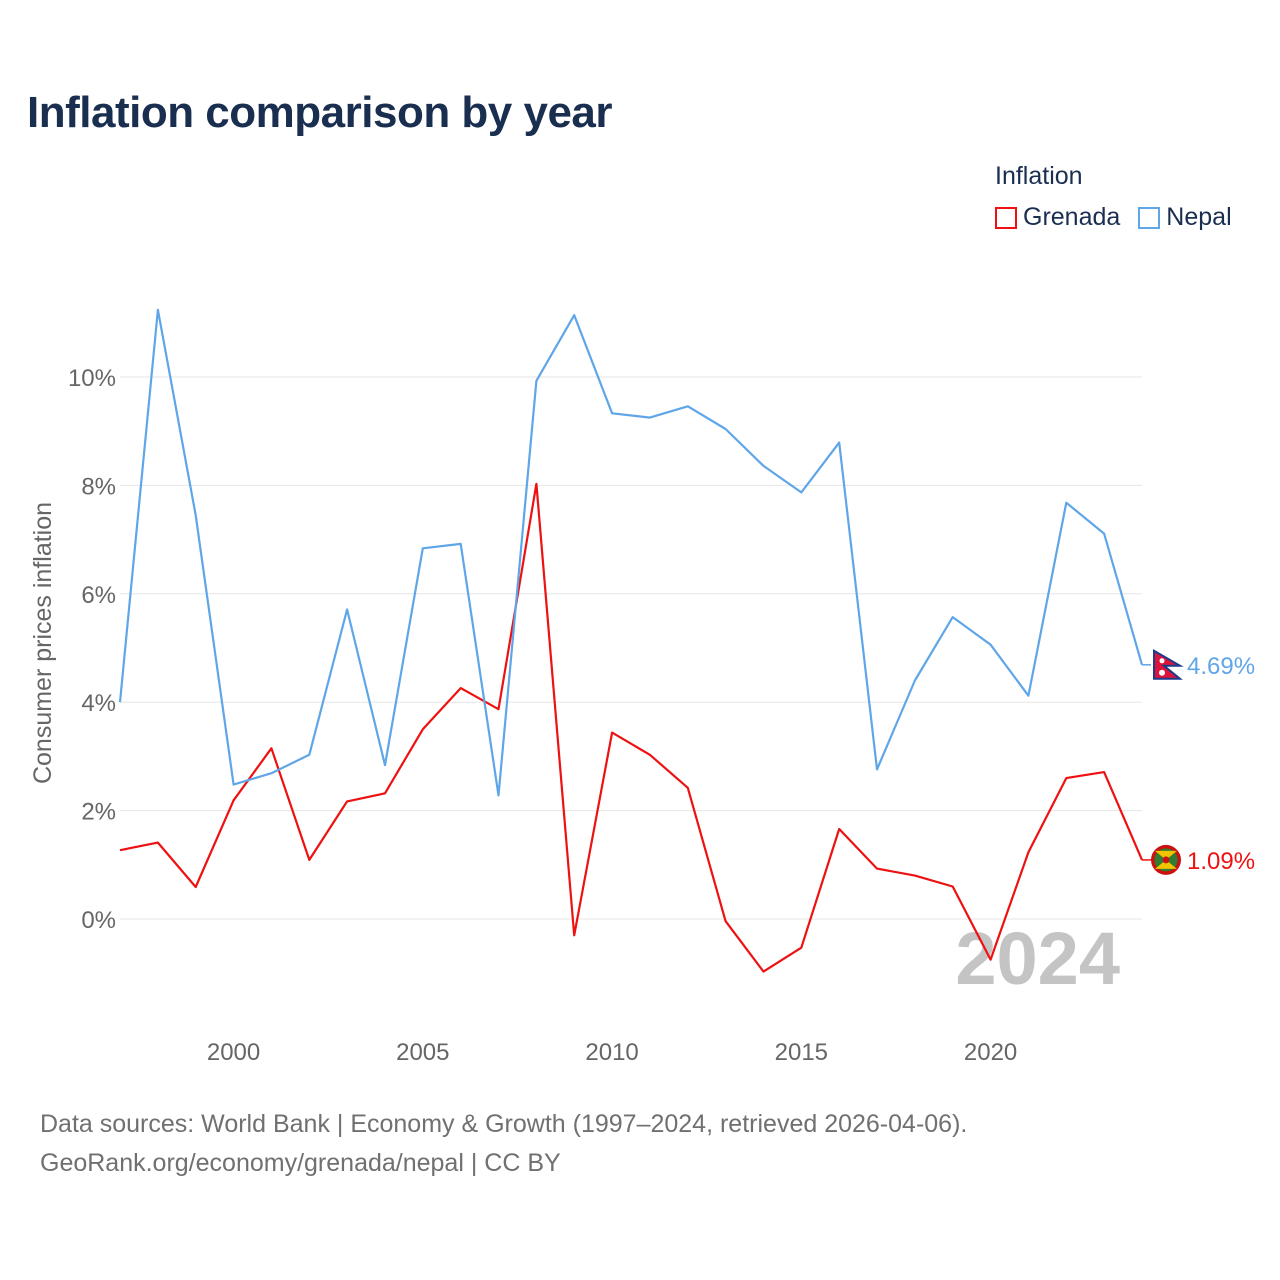 Image resolution: width=1280 pixels, height=1280 pixels. What do you see at coordinates (1006, 217) in the screenshot?
I see `legend-swatch-grenada` at bounding box center [1006, 217].